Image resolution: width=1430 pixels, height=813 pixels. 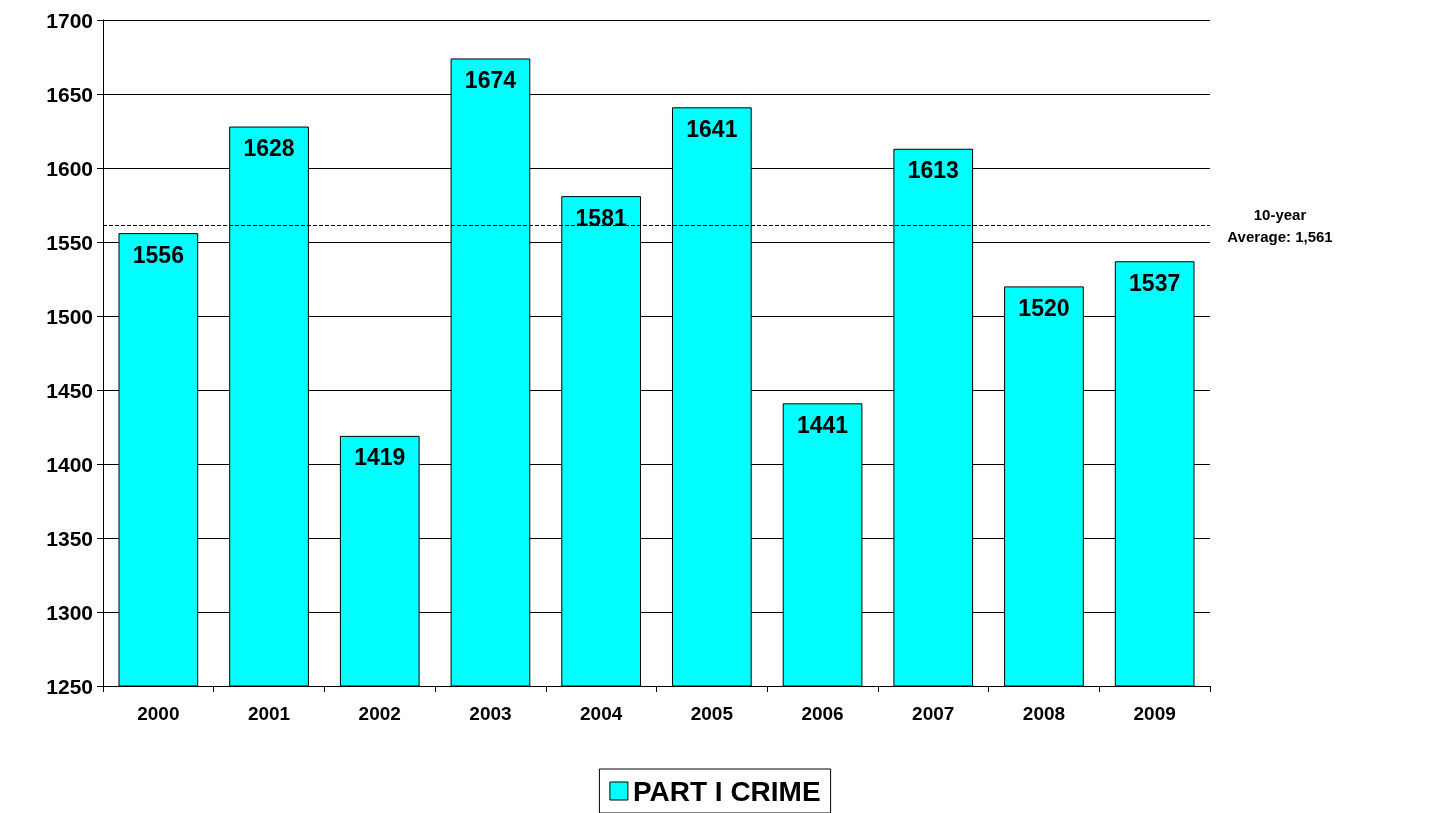 I want to click on y-tick-label: 1400, so click(x=69, y=464).